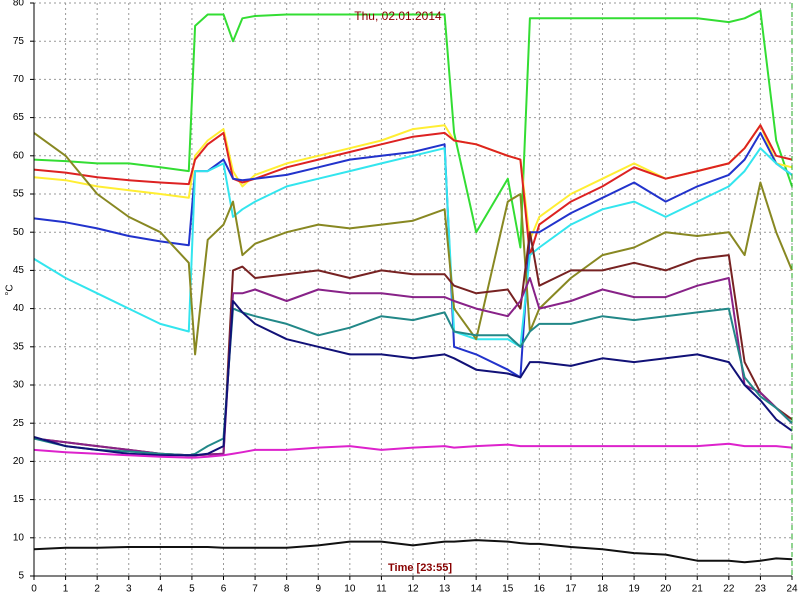 The height and width of the screenshot is (600, 800). Describe the element at coordinates (698, 589) in the screenshot. I see `x-tick-label: 21` at that location.